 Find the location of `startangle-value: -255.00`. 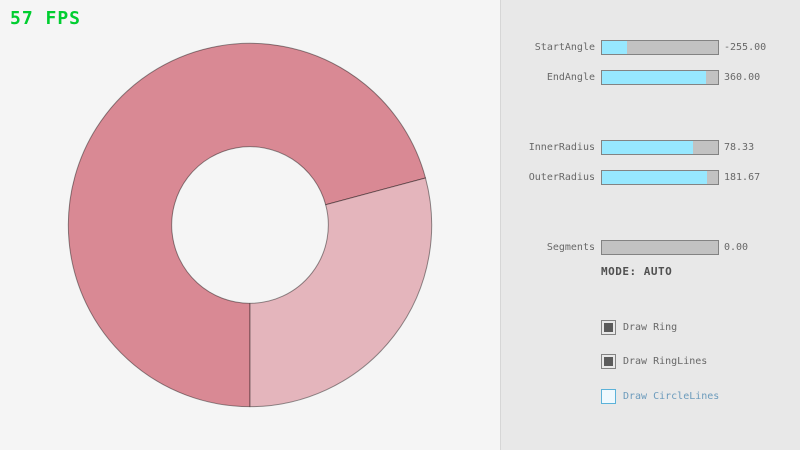

startangle-value: -255.00 is located at coordinates (745, 47).